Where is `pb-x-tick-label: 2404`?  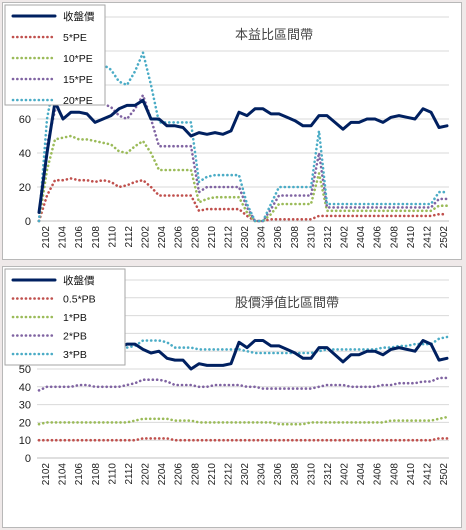
pb-x-tick-label: 2404 is located at coordinates (361, 474).